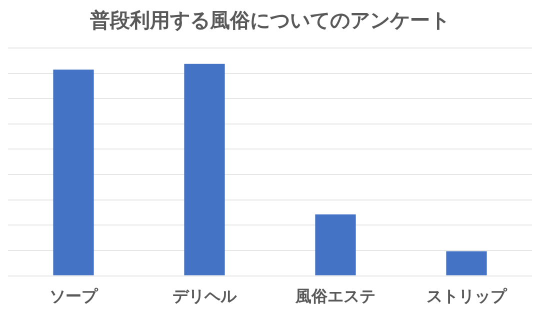  I want to click on chart-title: 普段利用する風俗についてのアンケート, so click(269, 20).